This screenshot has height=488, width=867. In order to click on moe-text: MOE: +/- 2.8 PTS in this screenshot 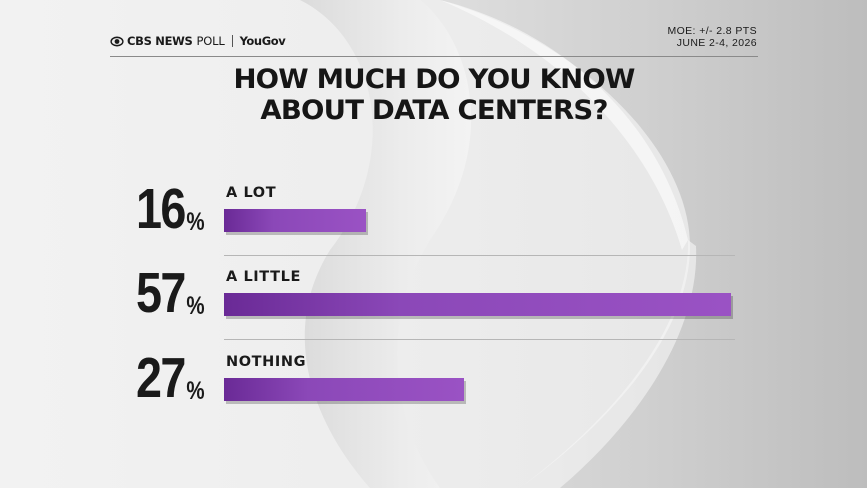, I will do `click(712, 31)`.